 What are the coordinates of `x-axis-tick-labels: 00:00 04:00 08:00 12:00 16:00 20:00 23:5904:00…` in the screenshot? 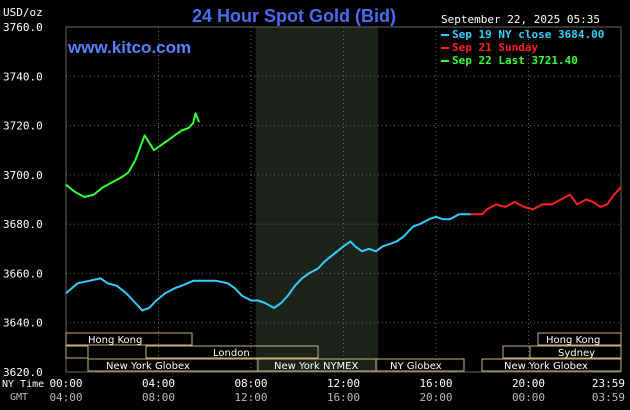 It's located at (337, 390).